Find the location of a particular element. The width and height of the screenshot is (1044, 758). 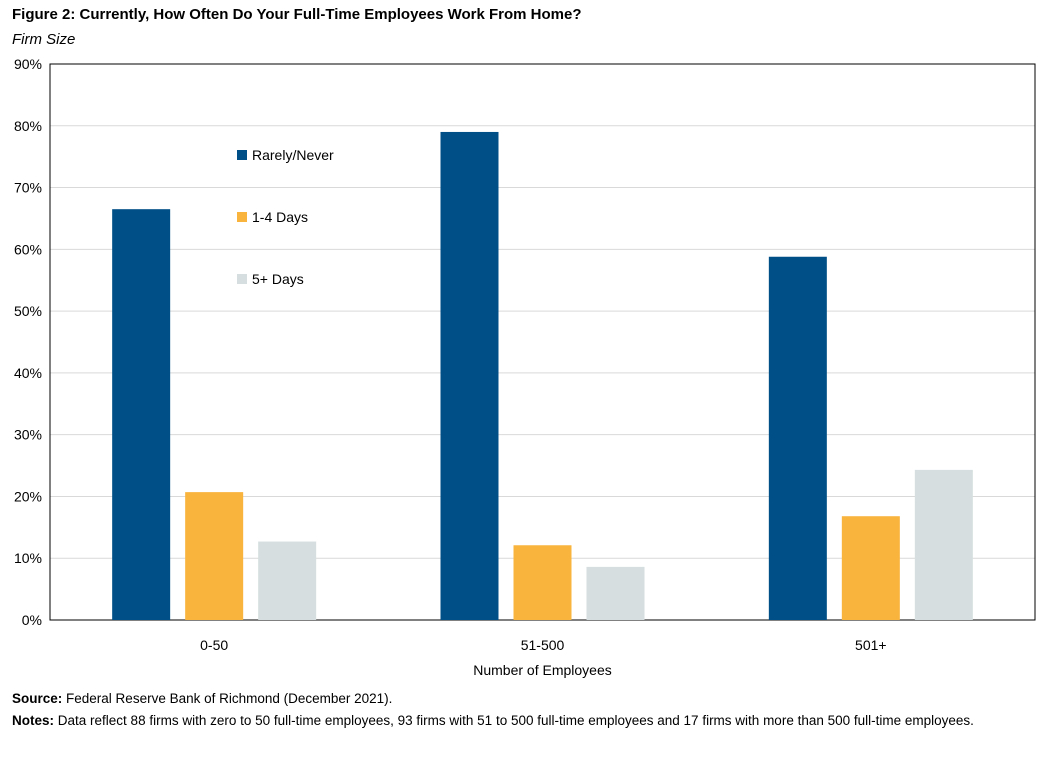

bar-5-days-501- is located at coordinates (943, 544).